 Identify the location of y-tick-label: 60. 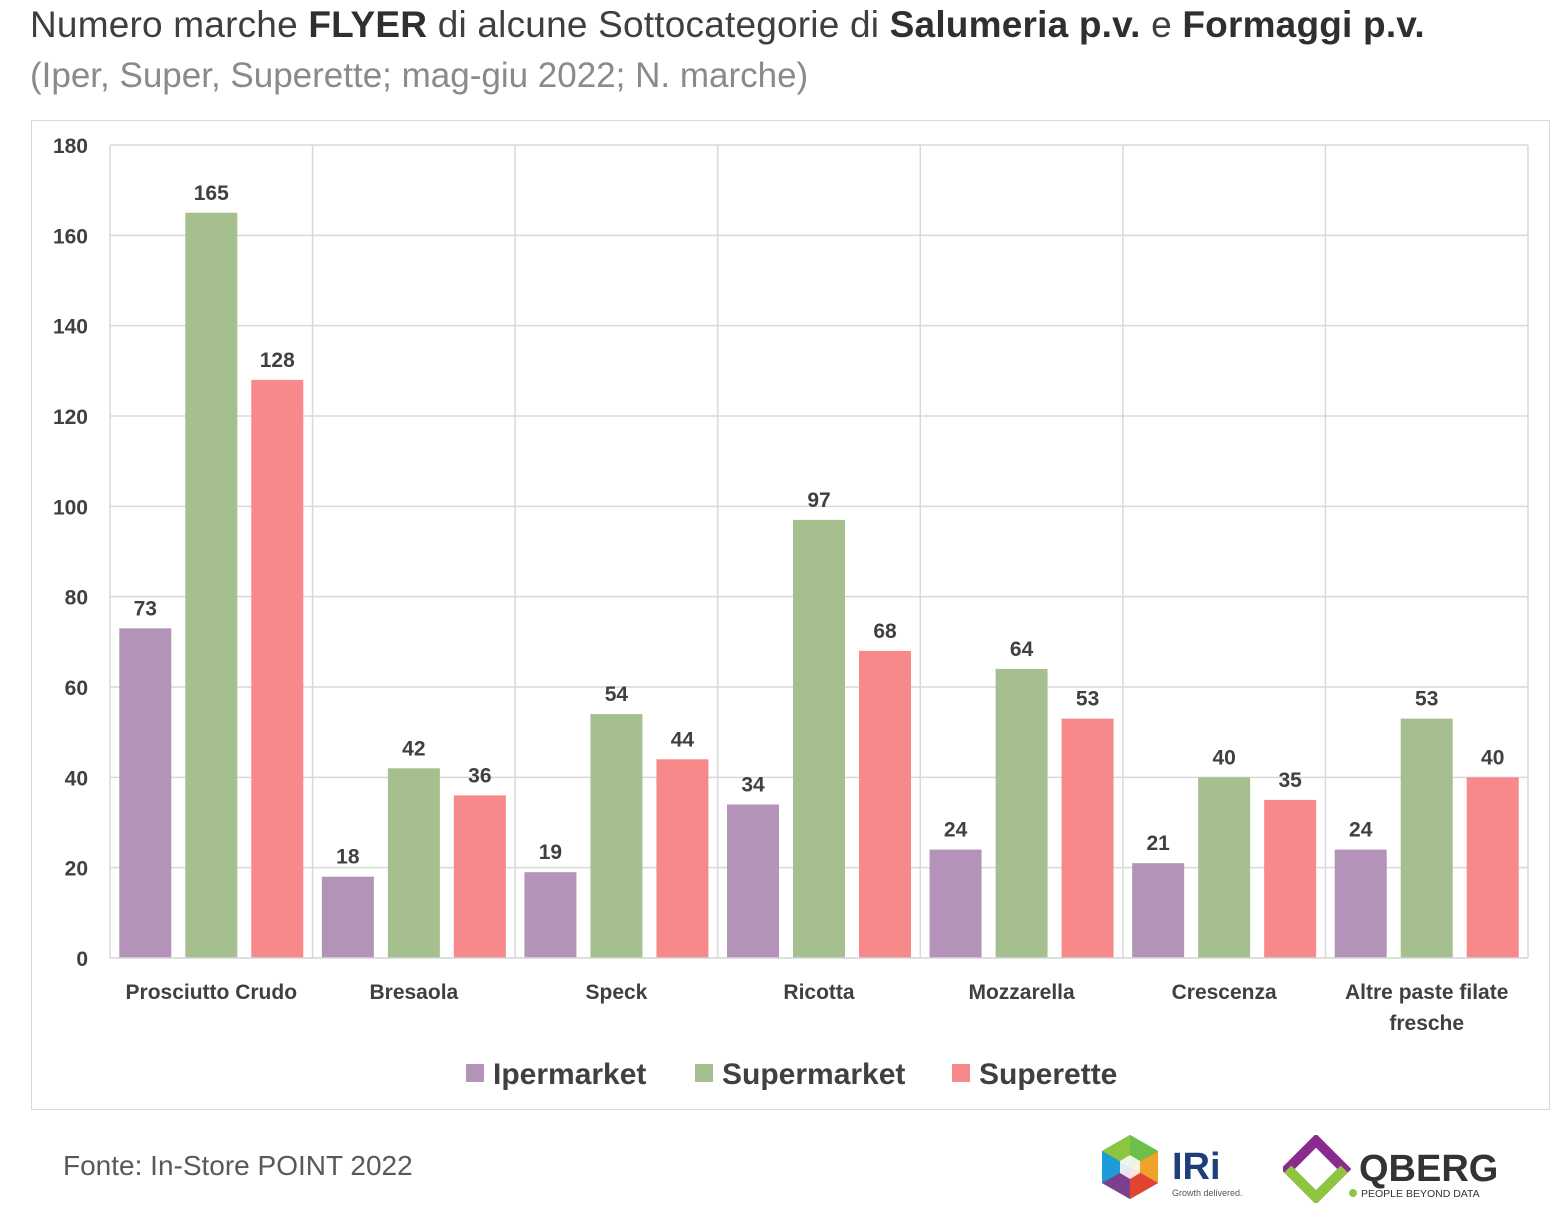
(76, 688).